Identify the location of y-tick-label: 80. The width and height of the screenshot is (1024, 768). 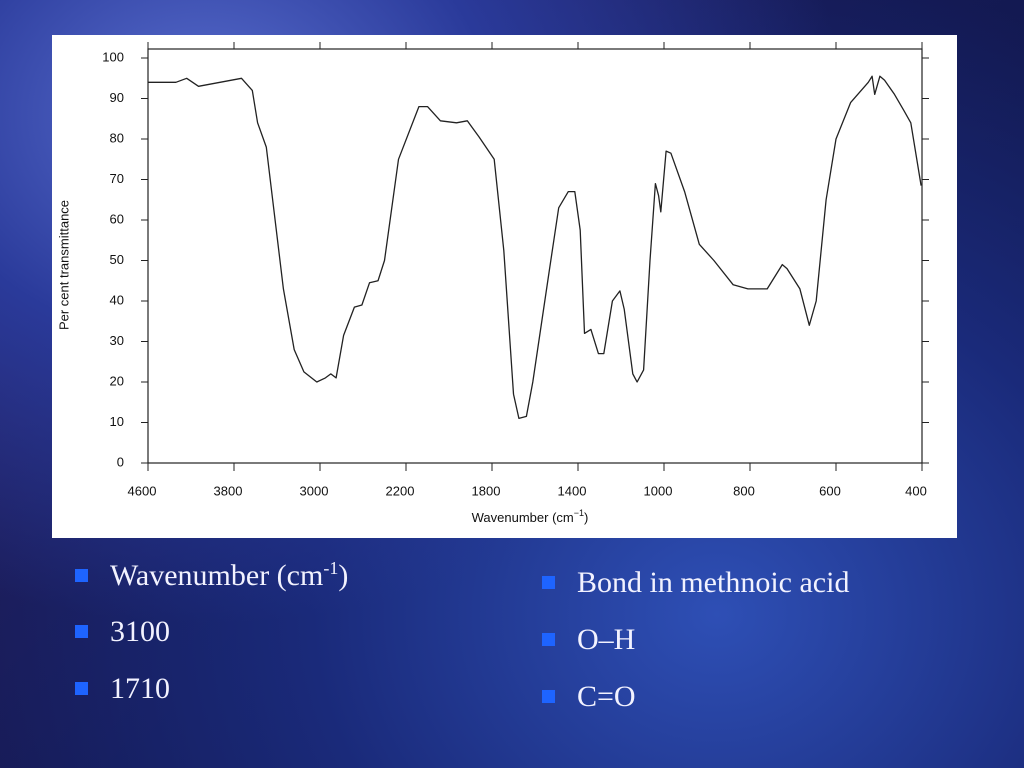
(117, 137).